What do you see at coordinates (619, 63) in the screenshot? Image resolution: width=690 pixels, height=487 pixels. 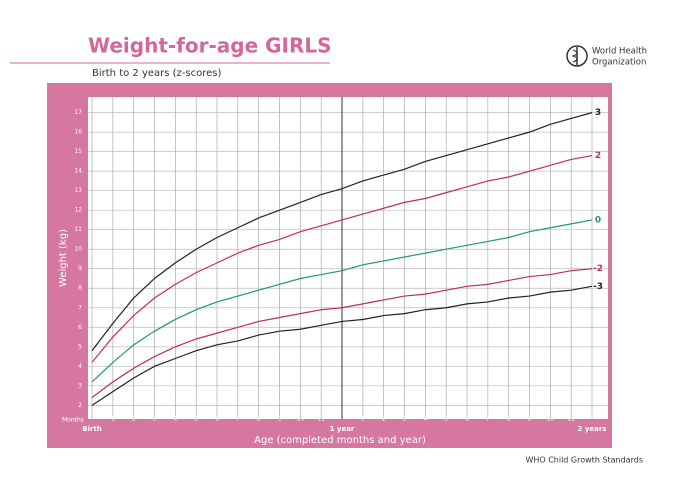 I see `organization: Organization` at bounding box center [619, 63].